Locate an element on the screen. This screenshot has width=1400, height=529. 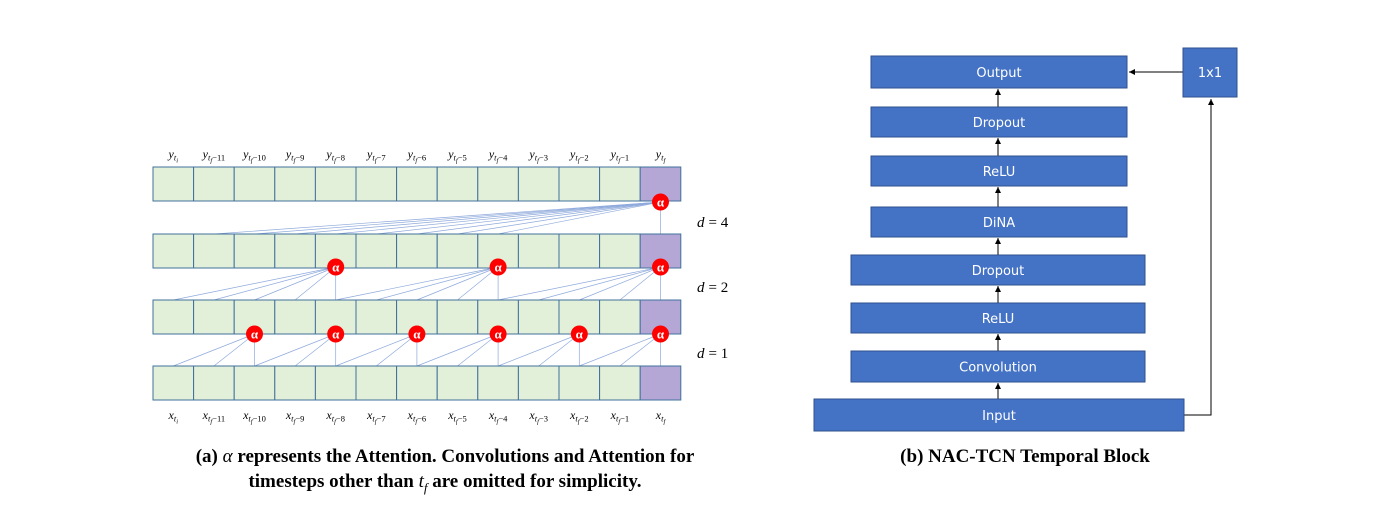
attention-nodes: α α α α α α α α α α is located at coordinates (457, 268).